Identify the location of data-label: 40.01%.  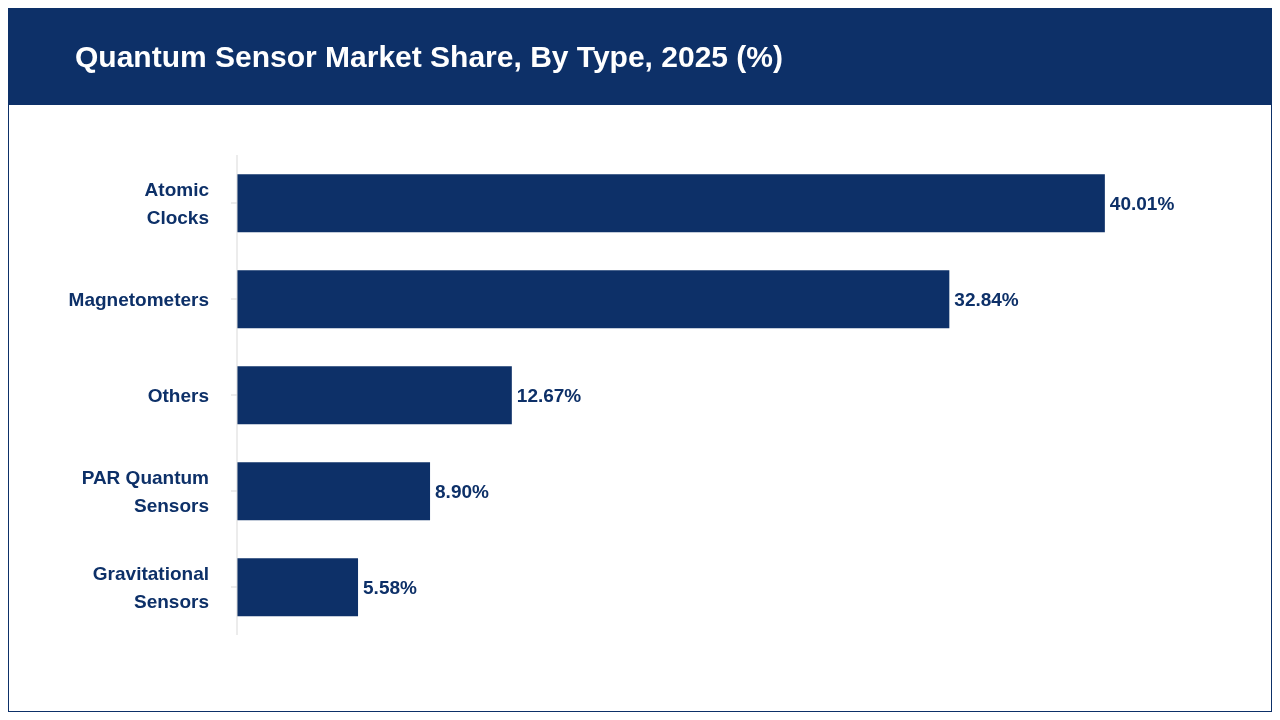
(1142, 203).